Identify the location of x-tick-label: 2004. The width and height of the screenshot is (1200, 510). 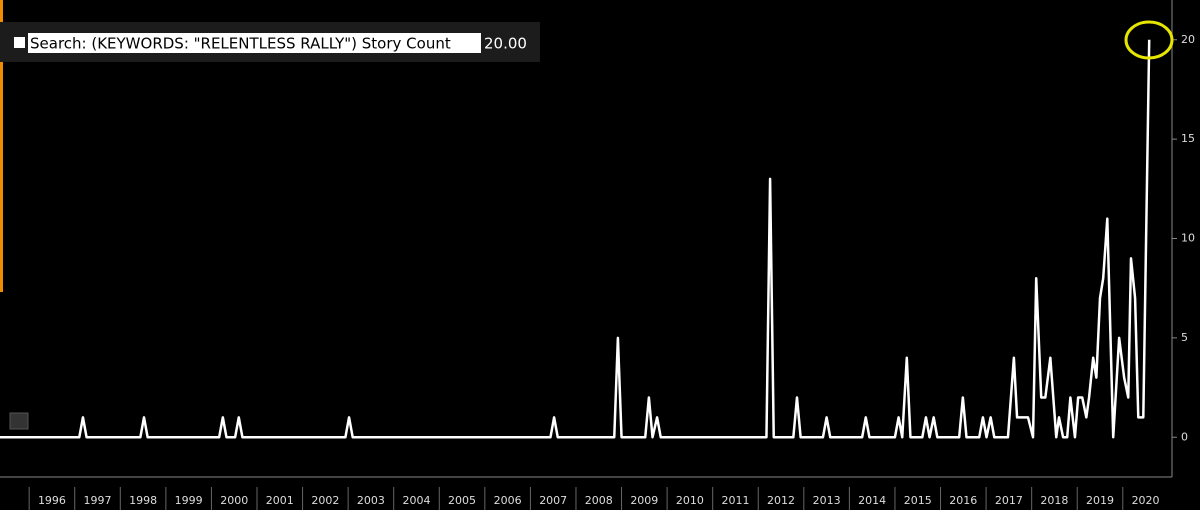
(416, 500).